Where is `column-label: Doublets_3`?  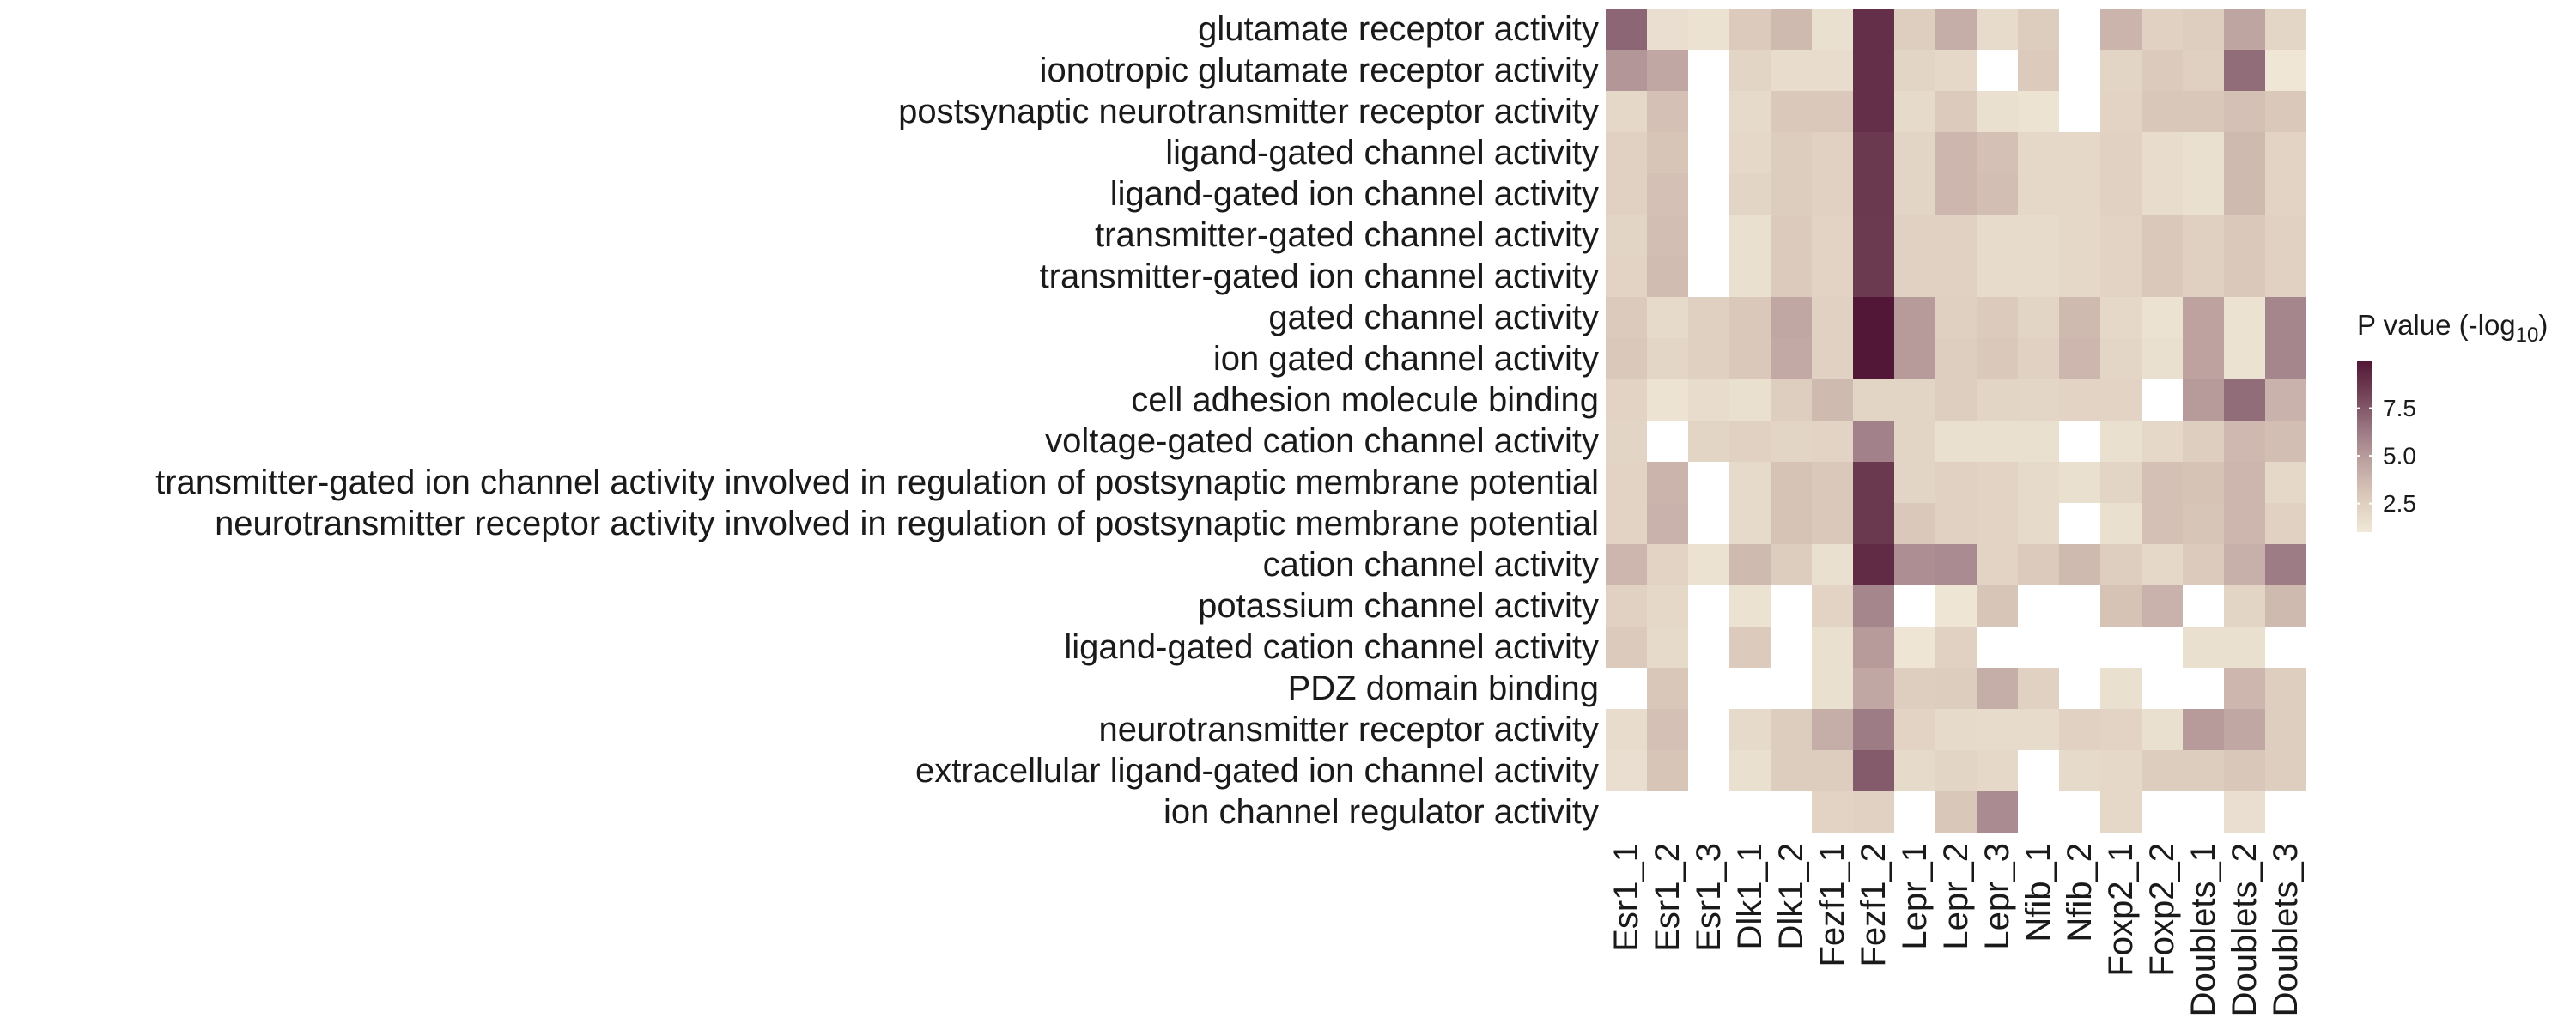
column-label: Doublets_3 is located at coordinates (2286, 929).